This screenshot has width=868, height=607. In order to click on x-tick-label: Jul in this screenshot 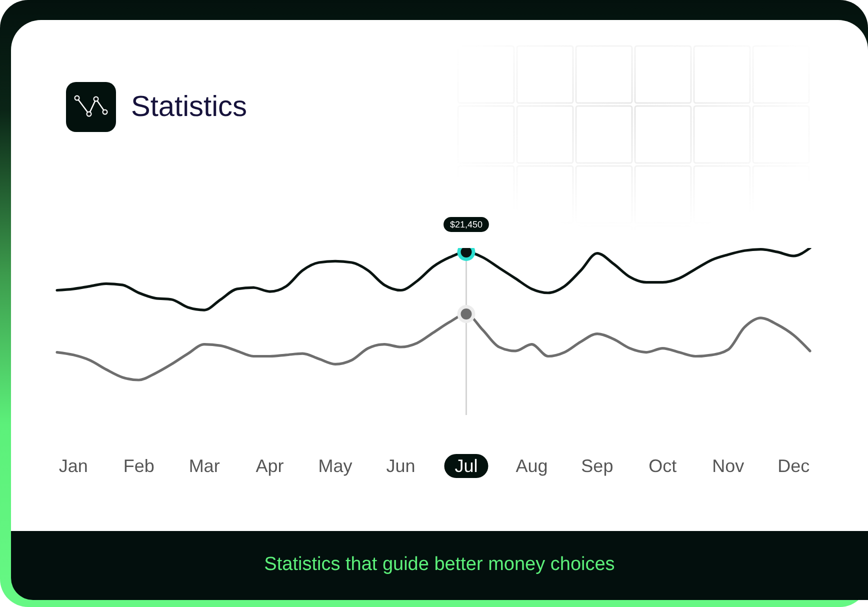, I will do `click(466, 466)`.